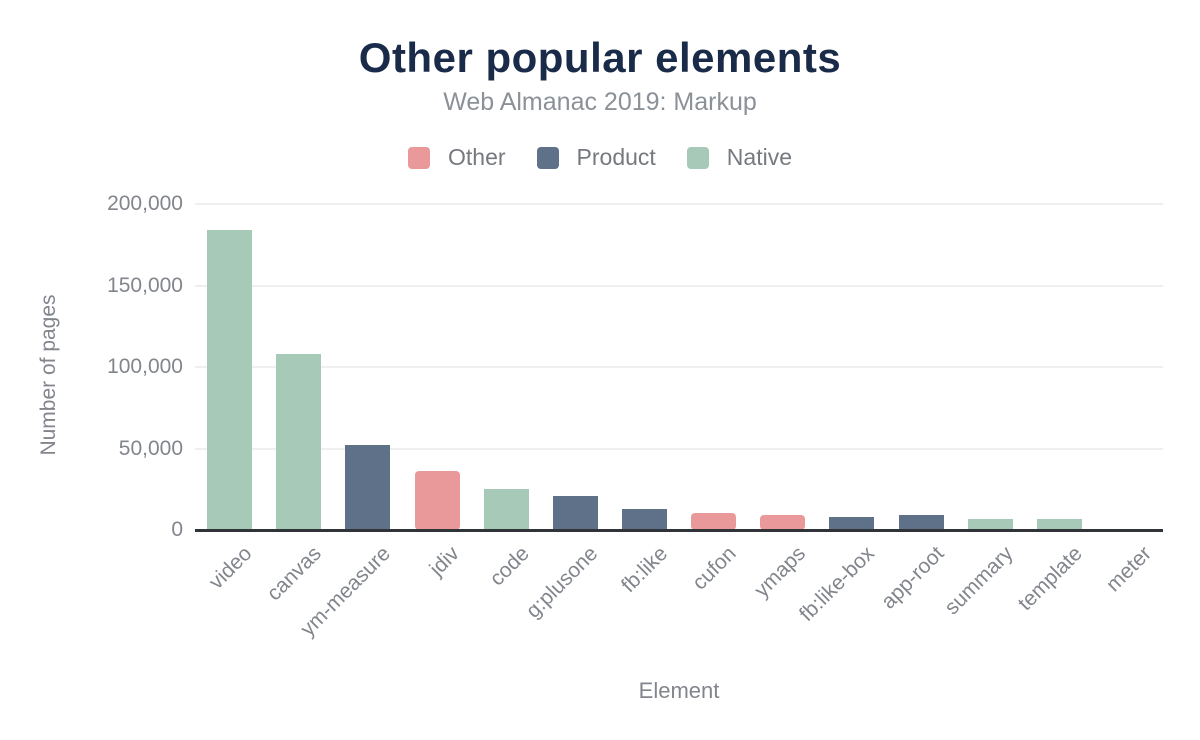  What do you see at coordinates (851, 523) in the screenshot?
I see `bar-fb:like-box` at bounding box center [851, 523].